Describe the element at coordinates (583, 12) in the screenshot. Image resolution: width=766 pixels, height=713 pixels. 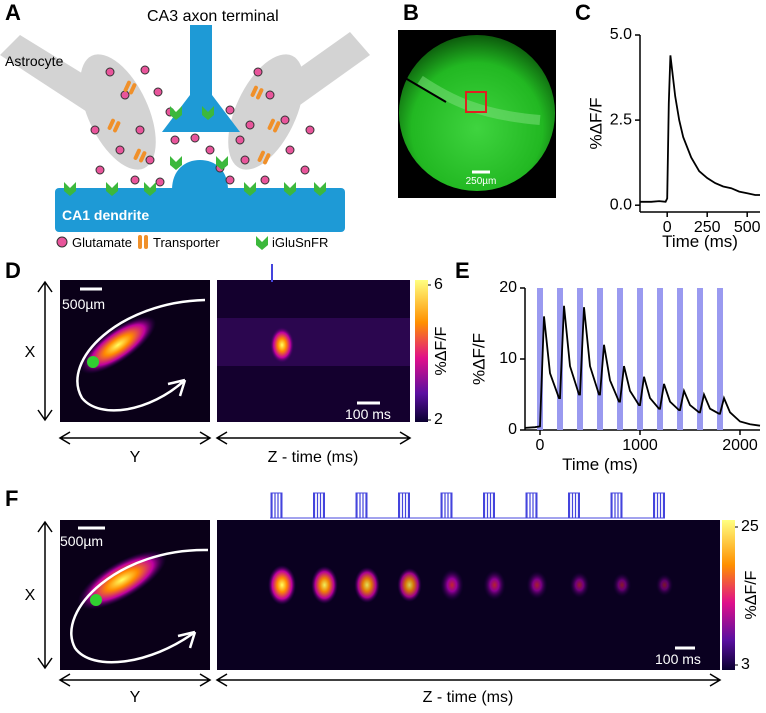
I see `panel-label: C` at that location.